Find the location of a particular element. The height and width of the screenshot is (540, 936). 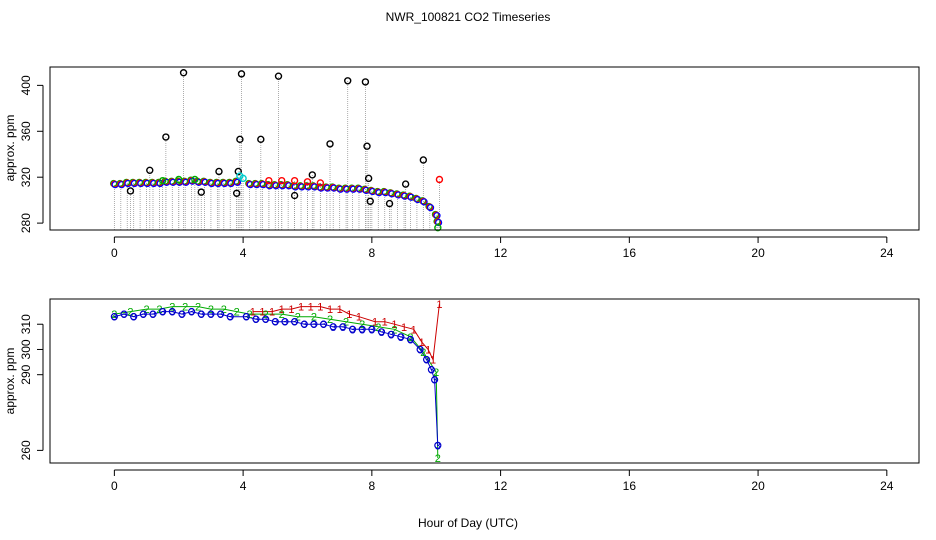

bottom-panel-series-lines is located at coordinates (277, 381).